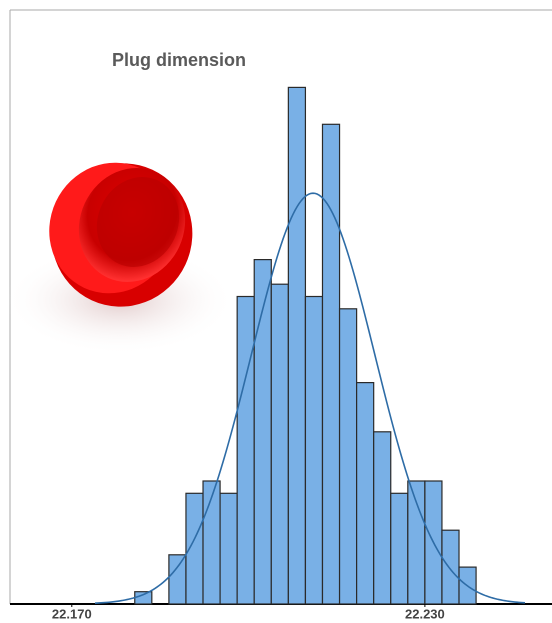 Image resolution: width=552 pixels, height=623 pixels. I want to click on x-tick-label: 22.230, so click(425, 613).